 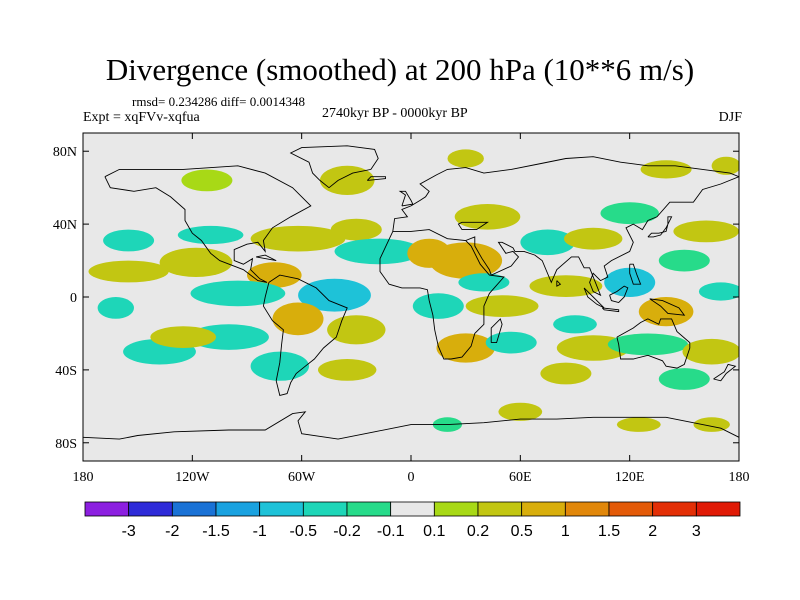 I want to click on colorbar-level-label: -1, so click(x=260, y=531).